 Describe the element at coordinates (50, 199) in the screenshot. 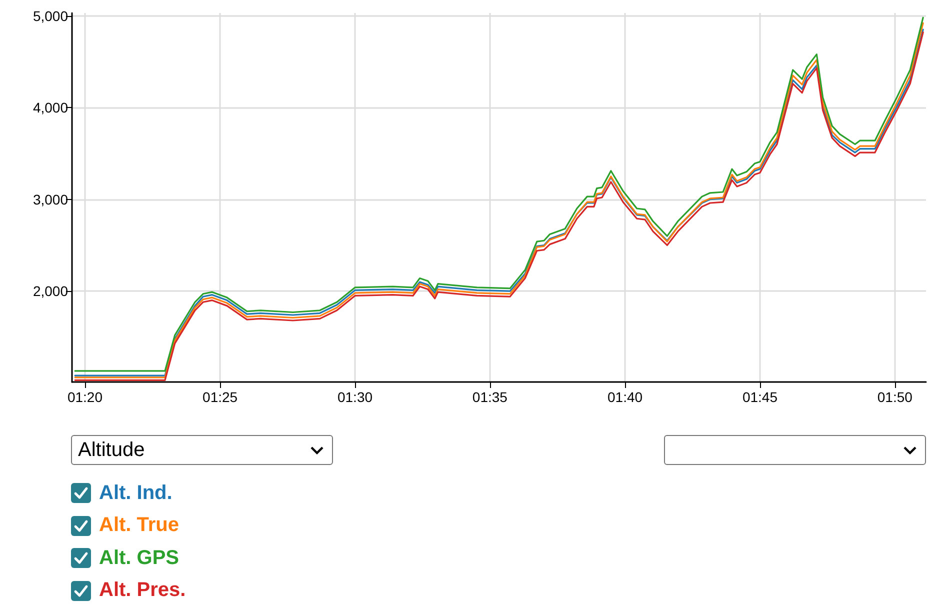

I see `y-tick-label: 3,000` at that location.